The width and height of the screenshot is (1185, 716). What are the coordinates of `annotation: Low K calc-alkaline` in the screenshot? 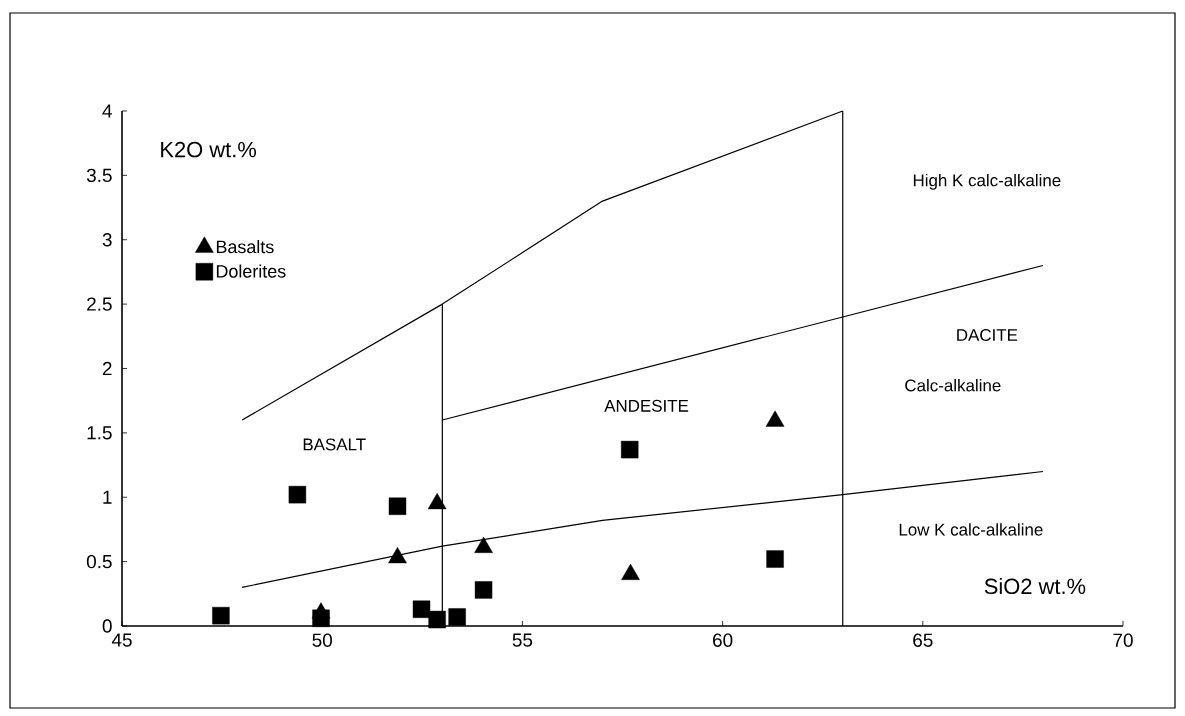 It's located at (971, 529).